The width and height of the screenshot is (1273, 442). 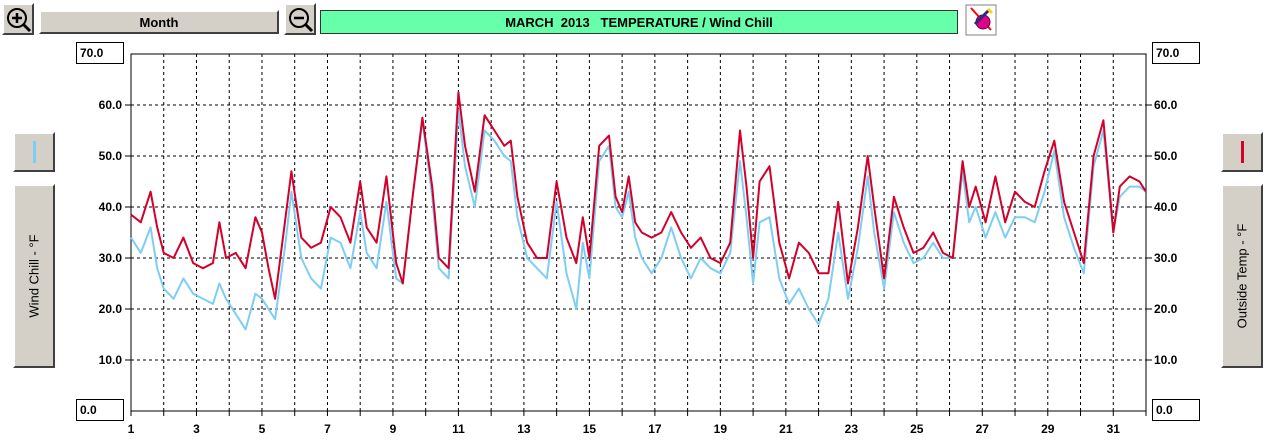 I want to click on right-axis-min-box: 0.0, so click(x=1176, y=410).